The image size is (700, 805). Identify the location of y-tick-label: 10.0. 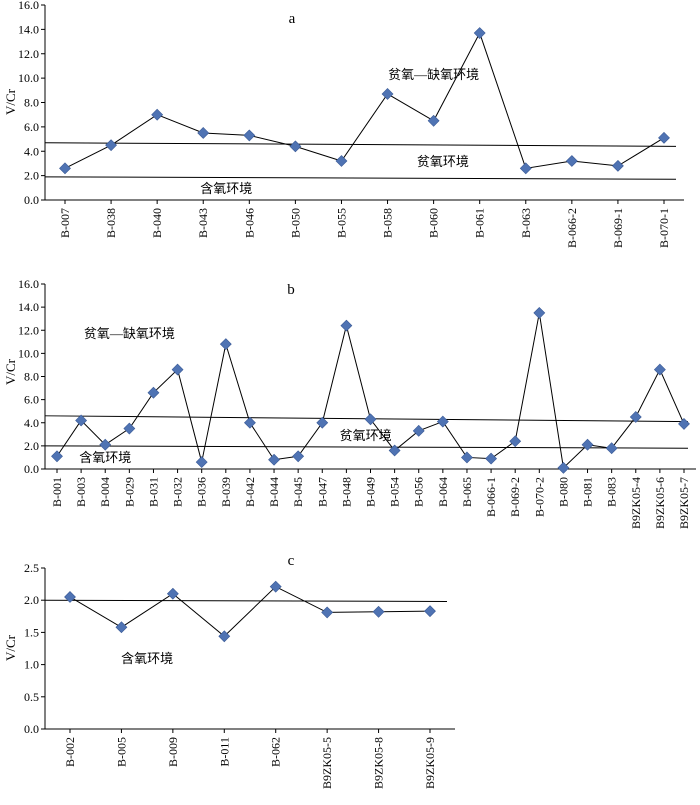
(28, 78).